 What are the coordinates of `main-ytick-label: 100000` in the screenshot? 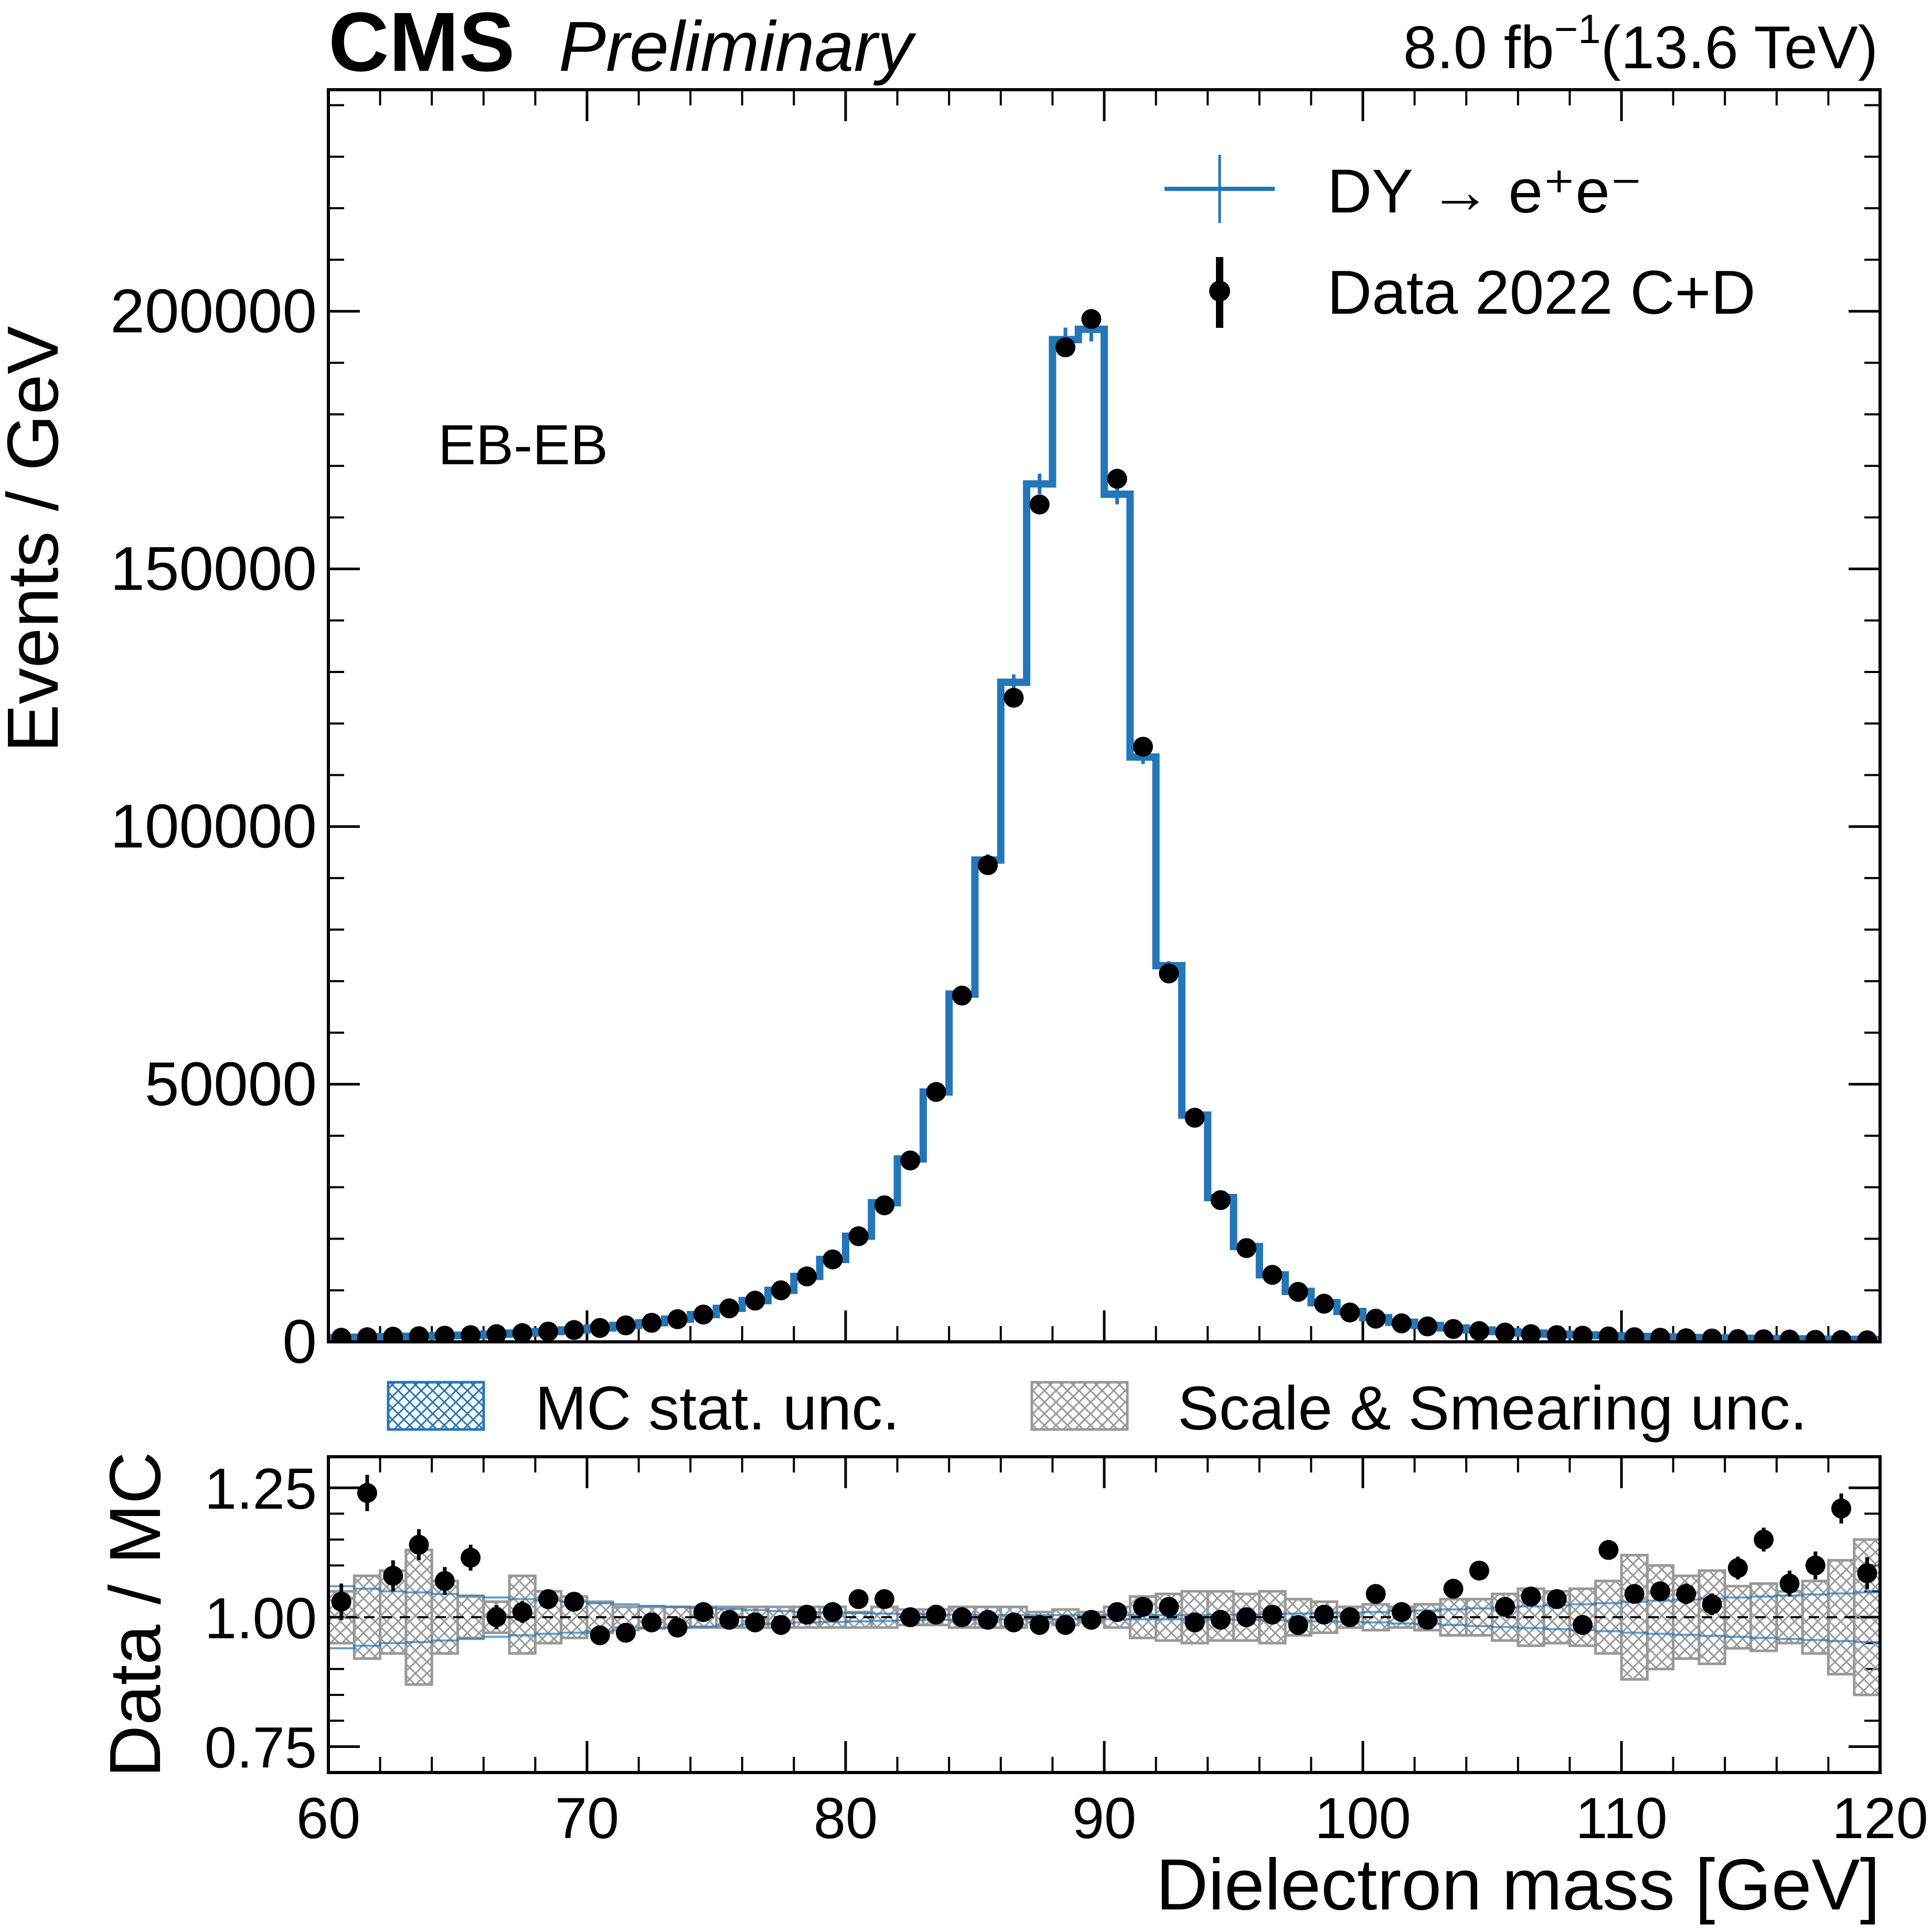 It's located at (214, 827).